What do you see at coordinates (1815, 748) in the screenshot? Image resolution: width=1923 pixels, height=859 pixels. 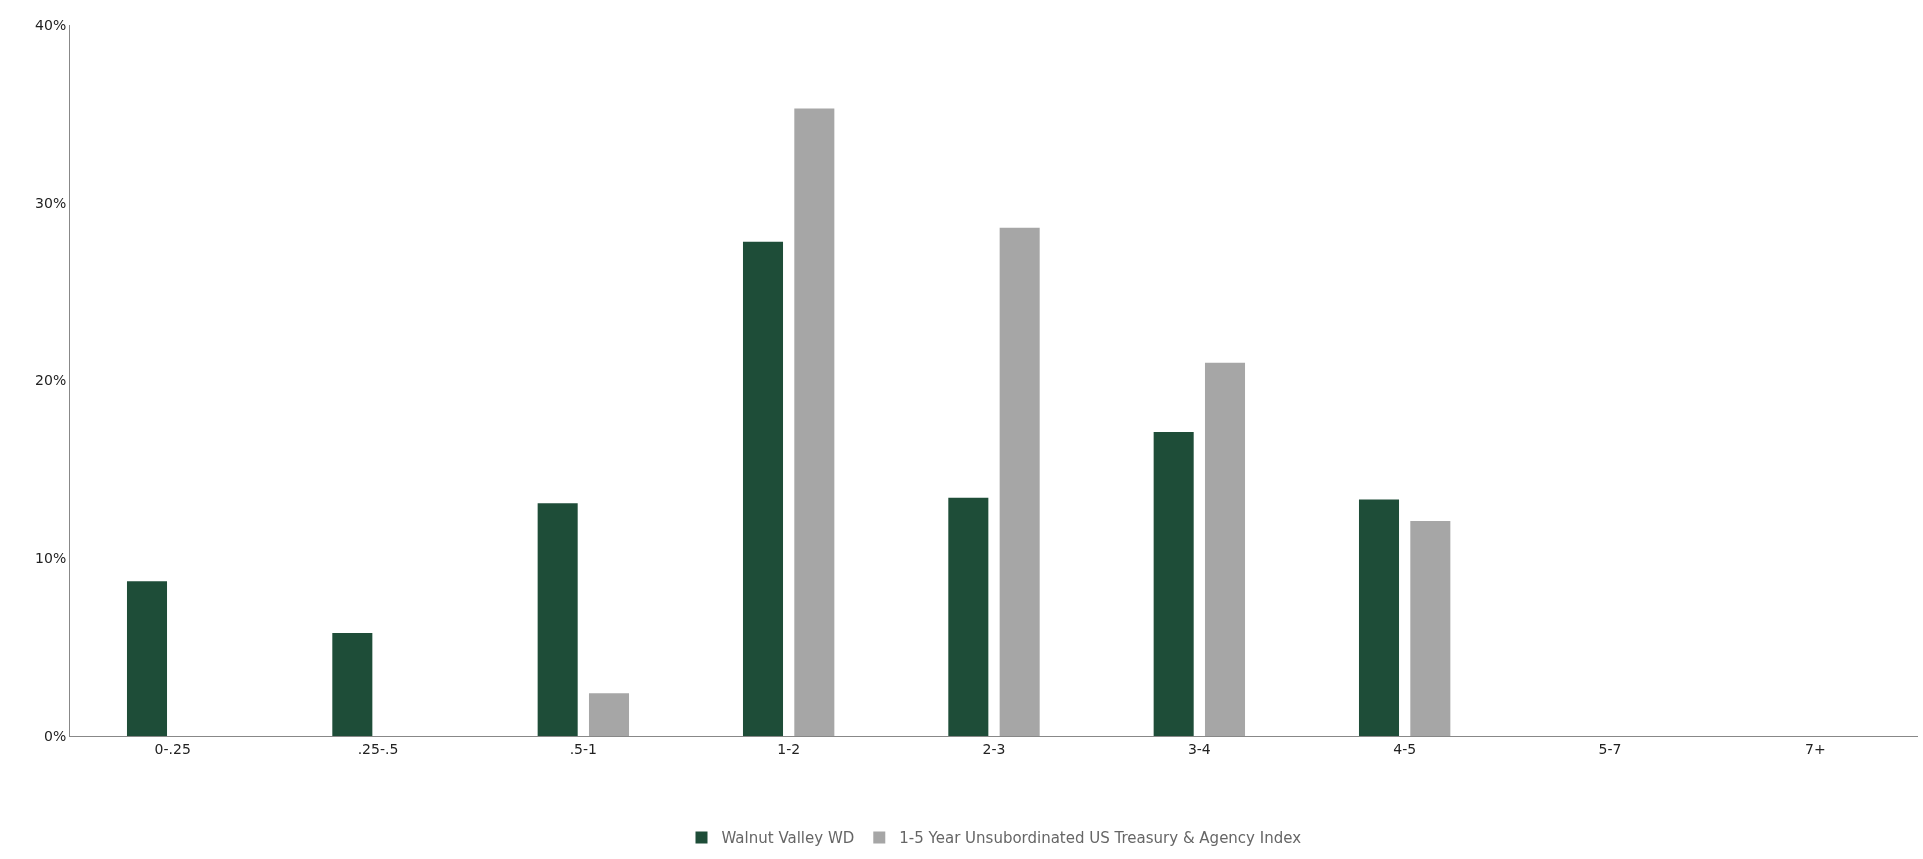 I see `x-tick-label: 7+` at bounding box center [1815, 748].